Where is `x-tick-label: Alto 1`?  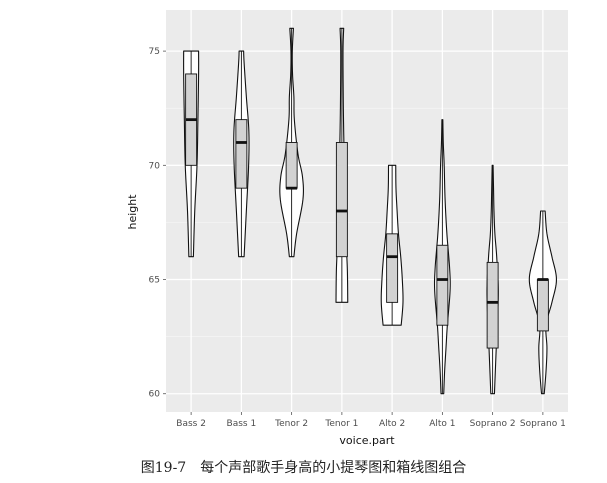
x-tick-label: Alto 1 is located at coordinates (442, 424).